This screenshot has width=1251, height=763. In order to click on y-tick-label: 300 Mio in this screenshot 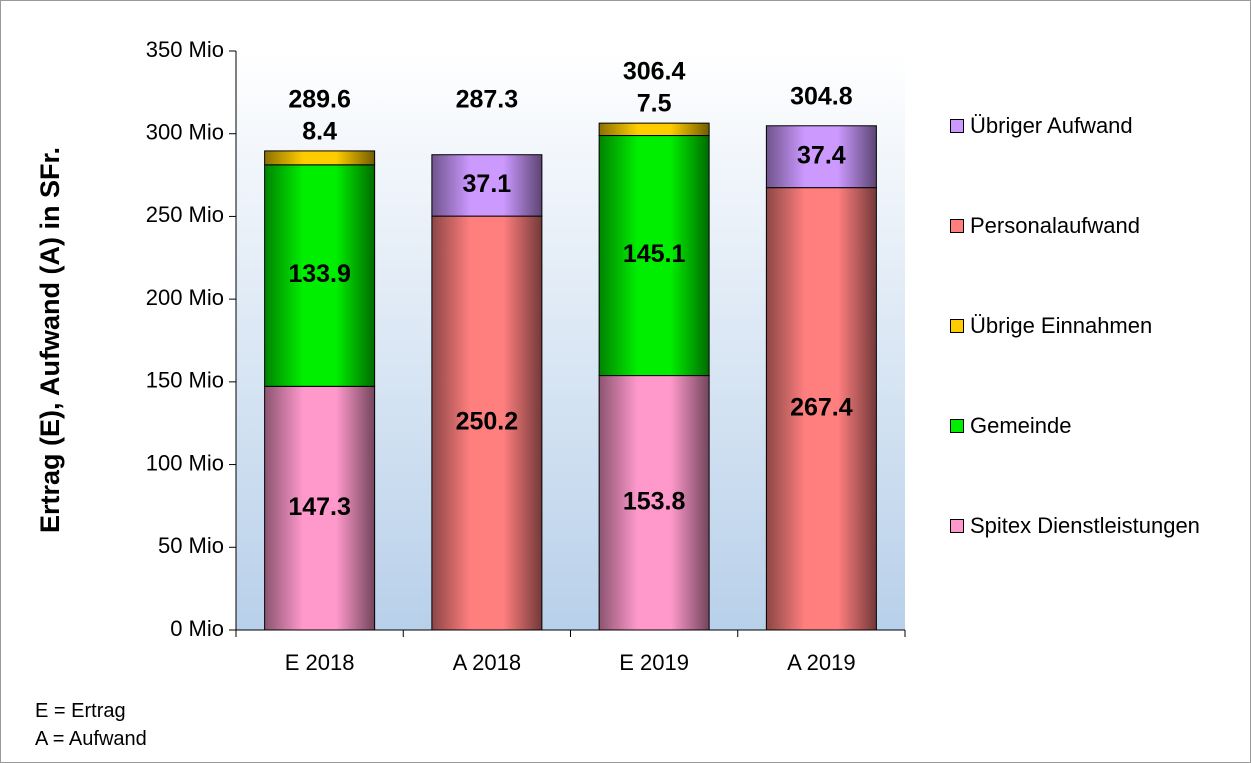, I will do `click(185, 132)`.